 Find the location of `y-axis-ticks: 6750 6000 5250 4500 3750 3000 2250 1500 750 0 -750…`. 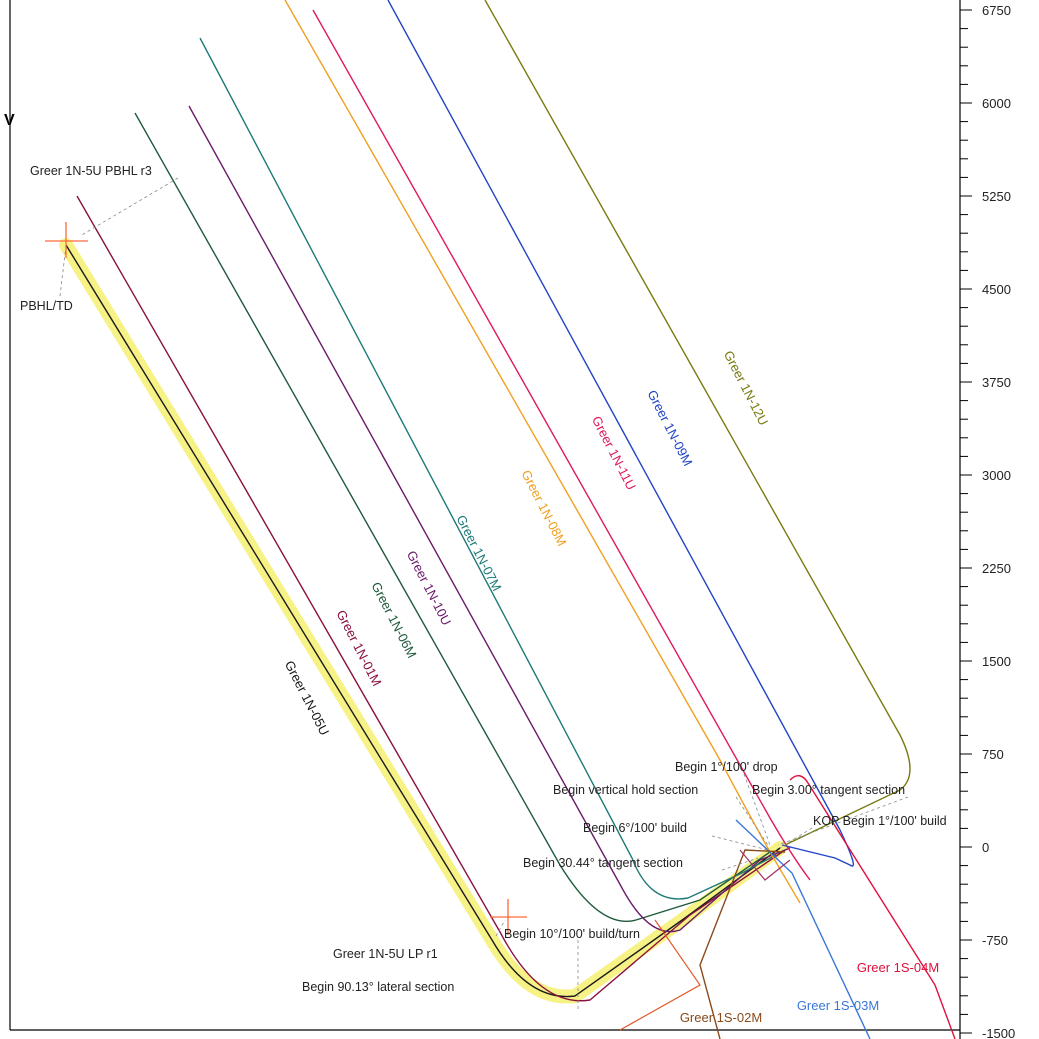

y-axis-ticks: 6750 6000 5250 4500 3750 3000 2250 1500 750 0 -750… is located at coordinates (987, 521).